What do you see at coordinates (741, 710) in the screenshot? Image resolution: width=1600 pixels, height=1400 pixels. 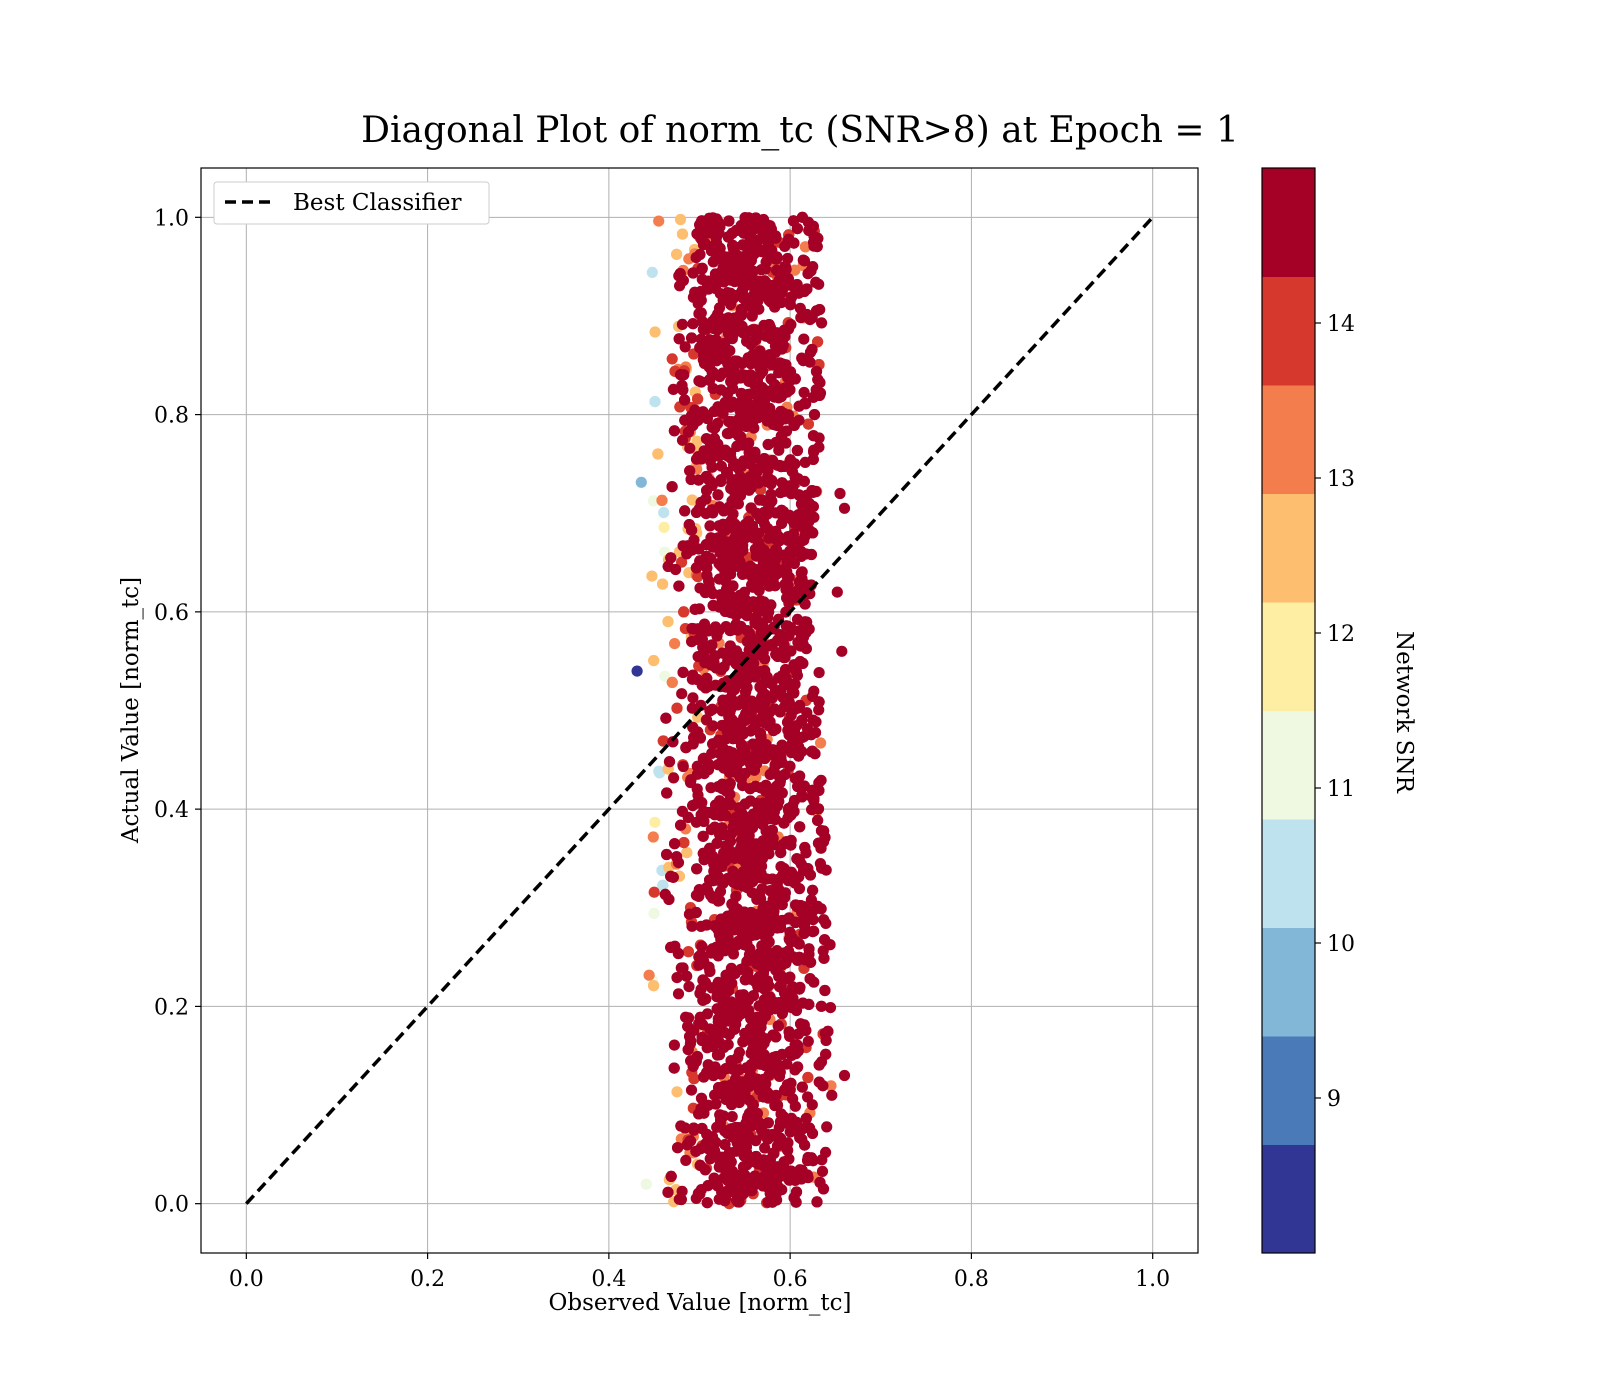 I see `scatter-points` at bounding box center [741, 710].